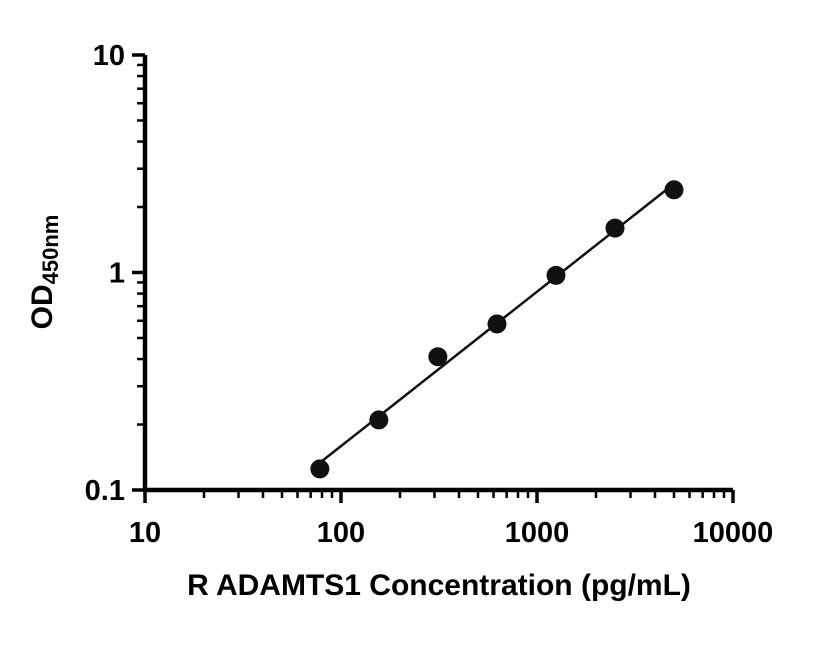 This screenshot has height=645, width=816. What do you see at coordinates (109, 56) in the screenshot?
I see `y-tick-label: 10` at bounding box center [109, 56].